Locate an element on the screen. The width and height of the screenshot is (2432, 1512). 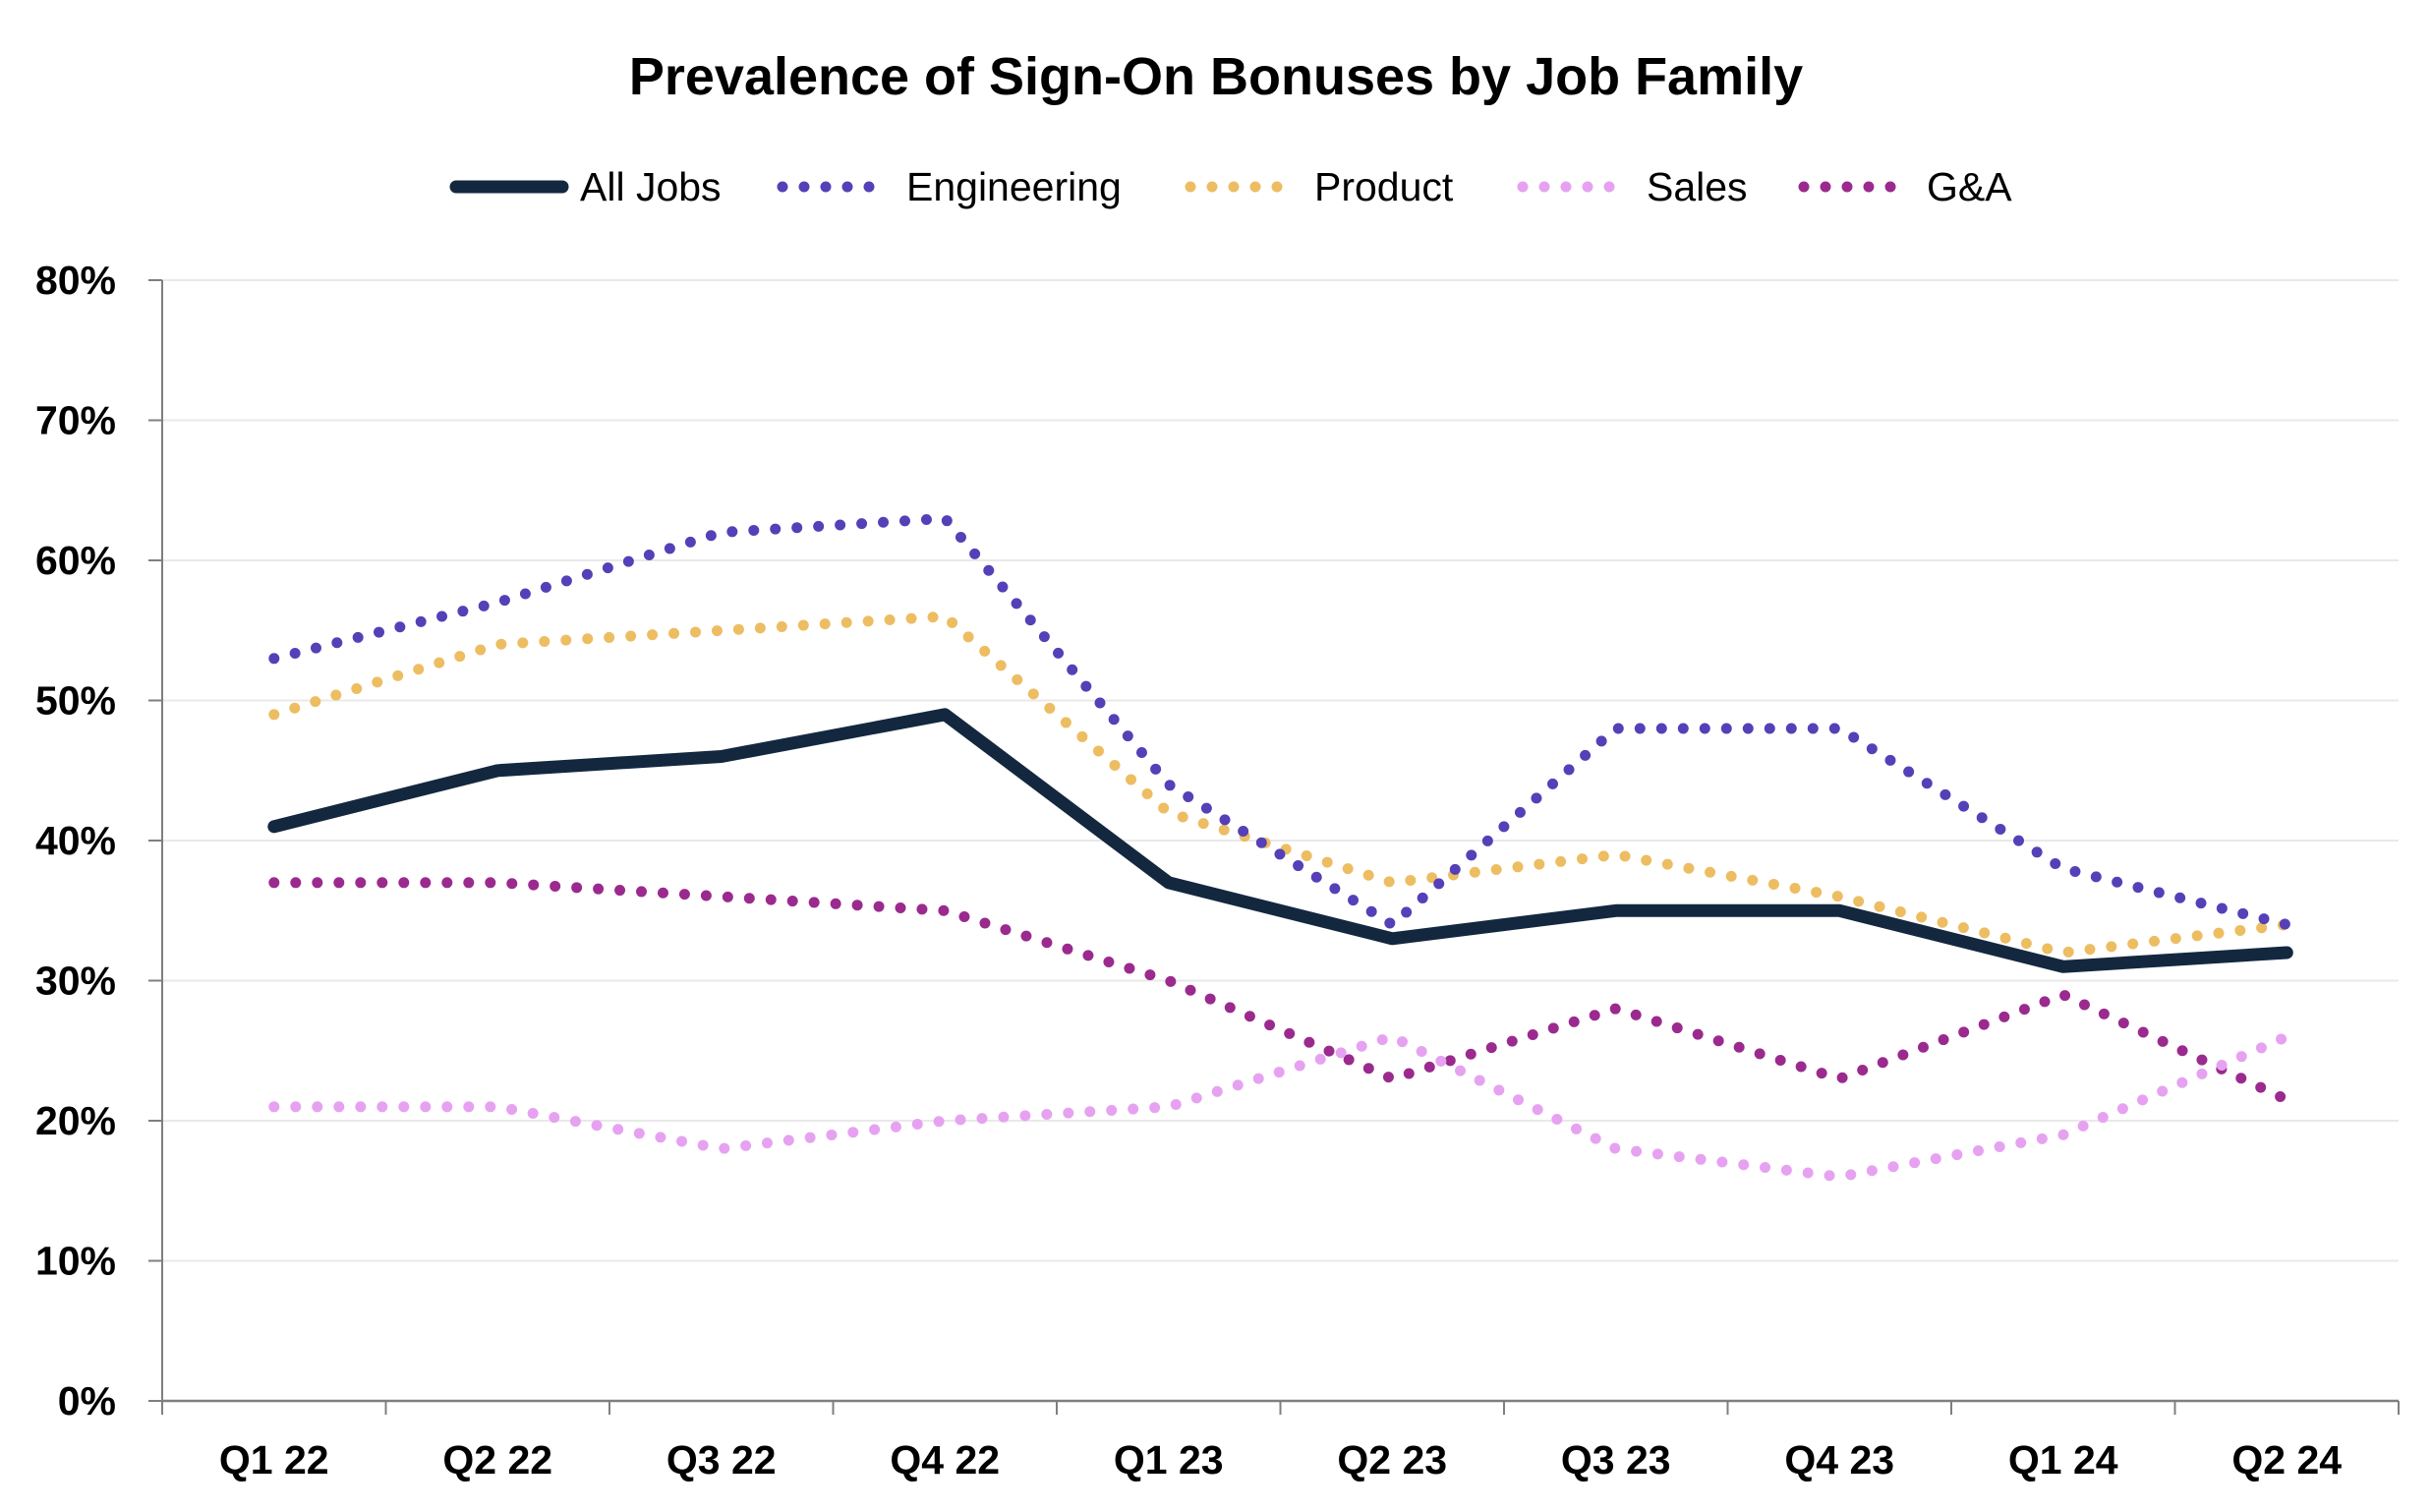
y-tick-label-10: 10% is located at coordinates (75, 1261).